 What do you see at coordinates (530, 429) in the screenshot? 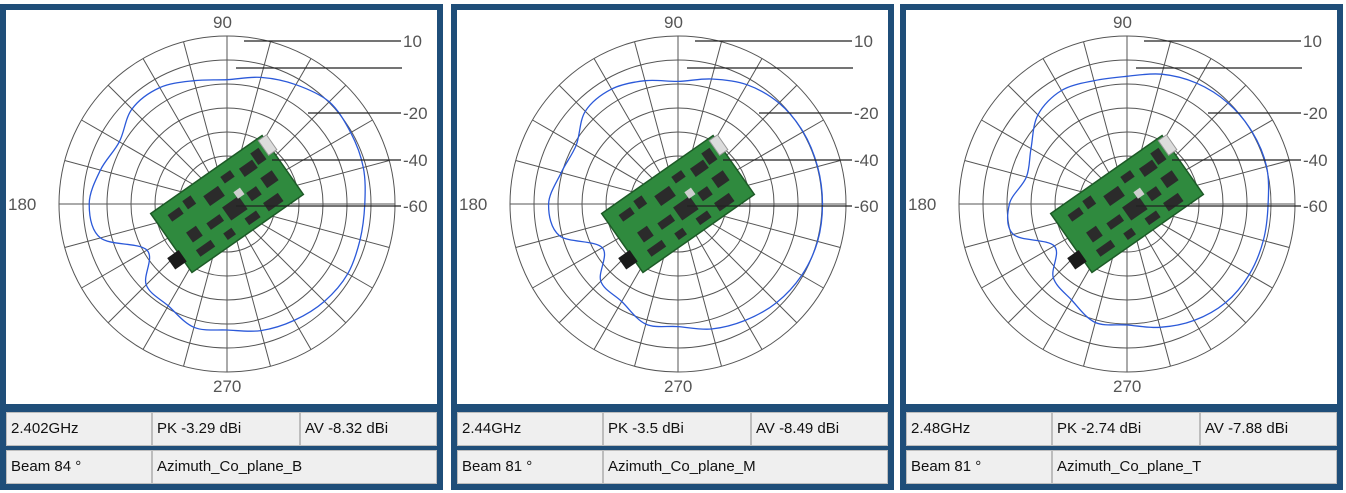
I see `frequency-cell: 2.44GHz` at bounding box center [530, 429].